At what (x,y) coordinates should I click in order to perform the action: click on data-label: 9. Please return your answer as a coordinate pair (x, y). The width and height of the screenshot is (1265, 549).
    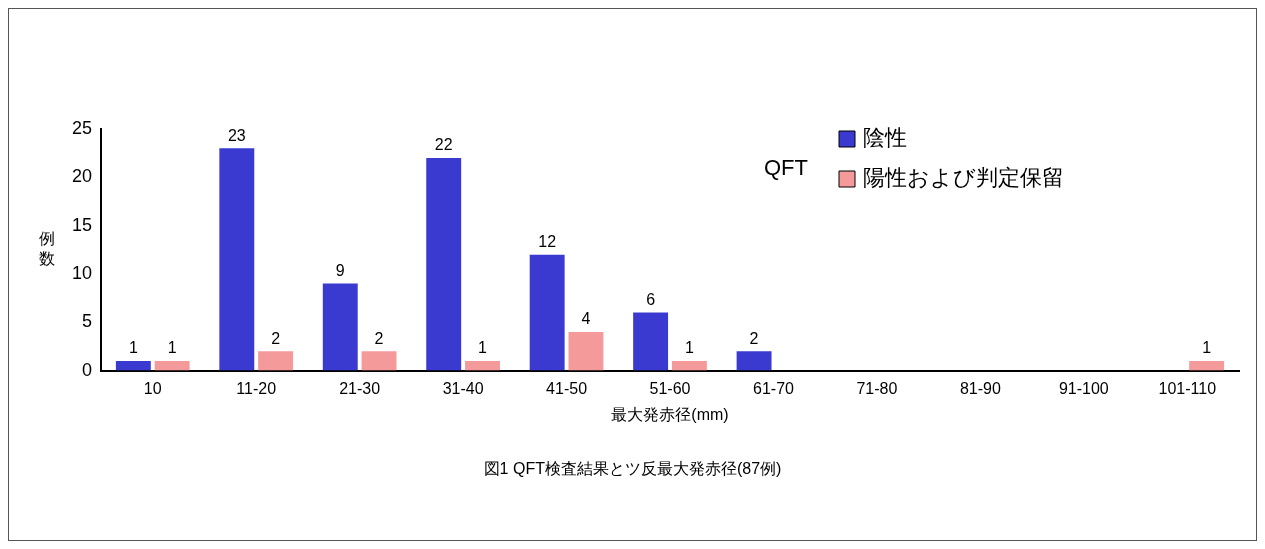
    Looking at the image, I should click on (340, 271).